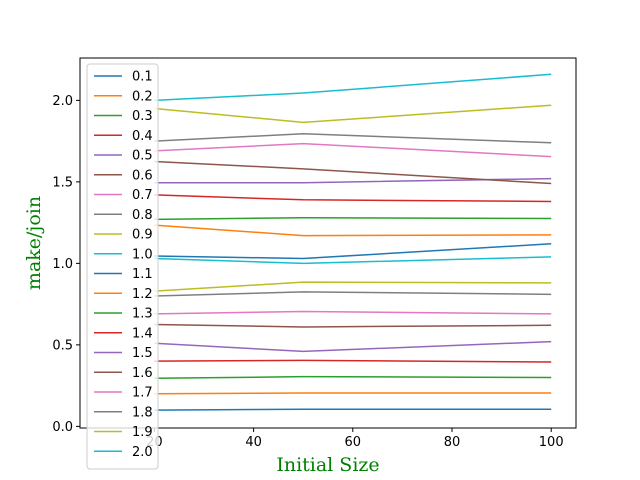 The image size is (640, 480). I want to click on y-tick-label: 1.5, so click(62, 182).